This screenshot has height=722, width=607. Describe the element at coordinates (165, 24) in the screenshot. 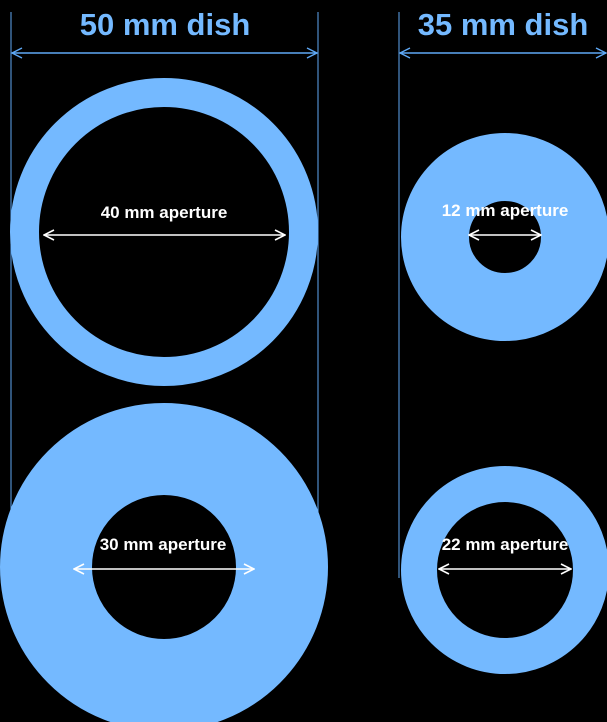

I see `dish-50-title: 50 mm dish` at that location.